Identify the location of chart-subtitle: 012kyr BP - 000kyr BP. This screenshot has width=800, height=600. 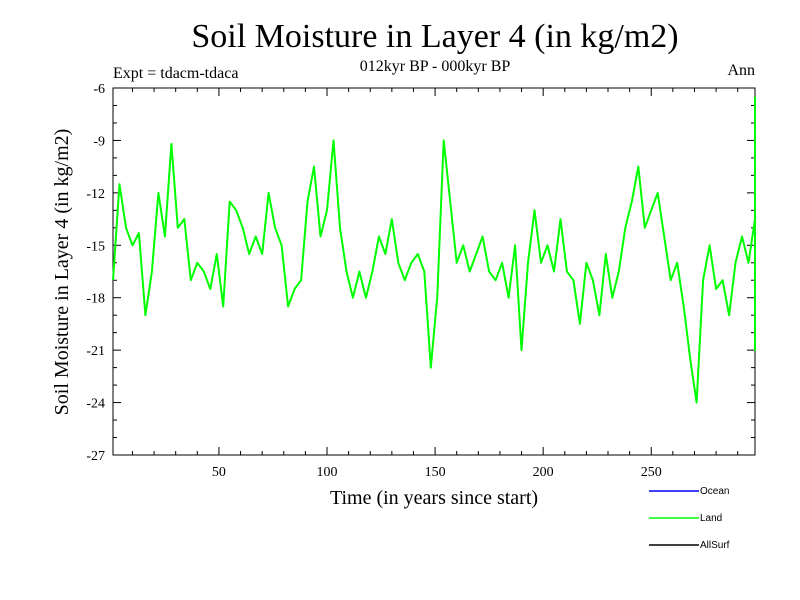
(435, 66).